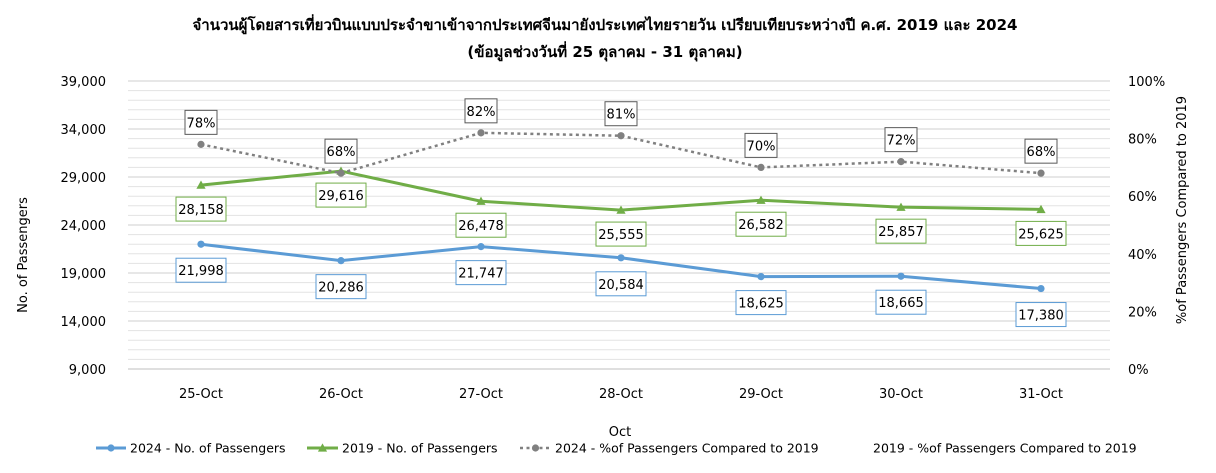 This screenshot has height=473, width=1216. What do you see at coordinates (761, 394) in the screenshot?
I see `x-tick-label: 29-Oct` at bounding box center [761, 394].